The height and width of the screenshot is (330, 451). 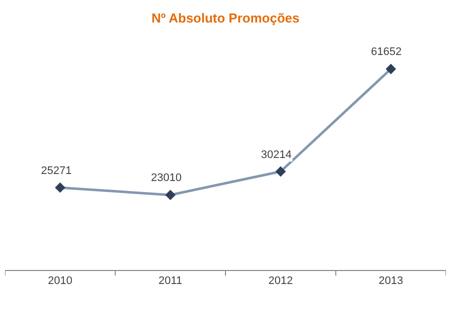 What do you see at coordinates (56, 171) in the screenshot?
I see `data-label: 25271` at bounding box center [56, 171].